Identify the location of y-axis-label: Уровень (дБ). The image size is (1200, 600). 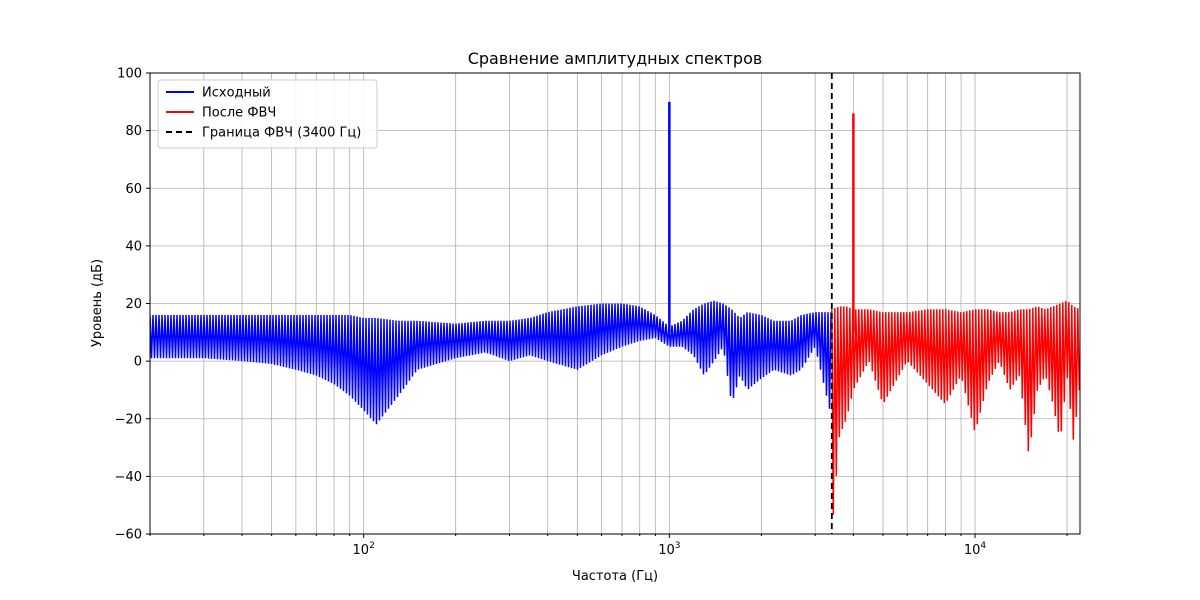
(97, 303).